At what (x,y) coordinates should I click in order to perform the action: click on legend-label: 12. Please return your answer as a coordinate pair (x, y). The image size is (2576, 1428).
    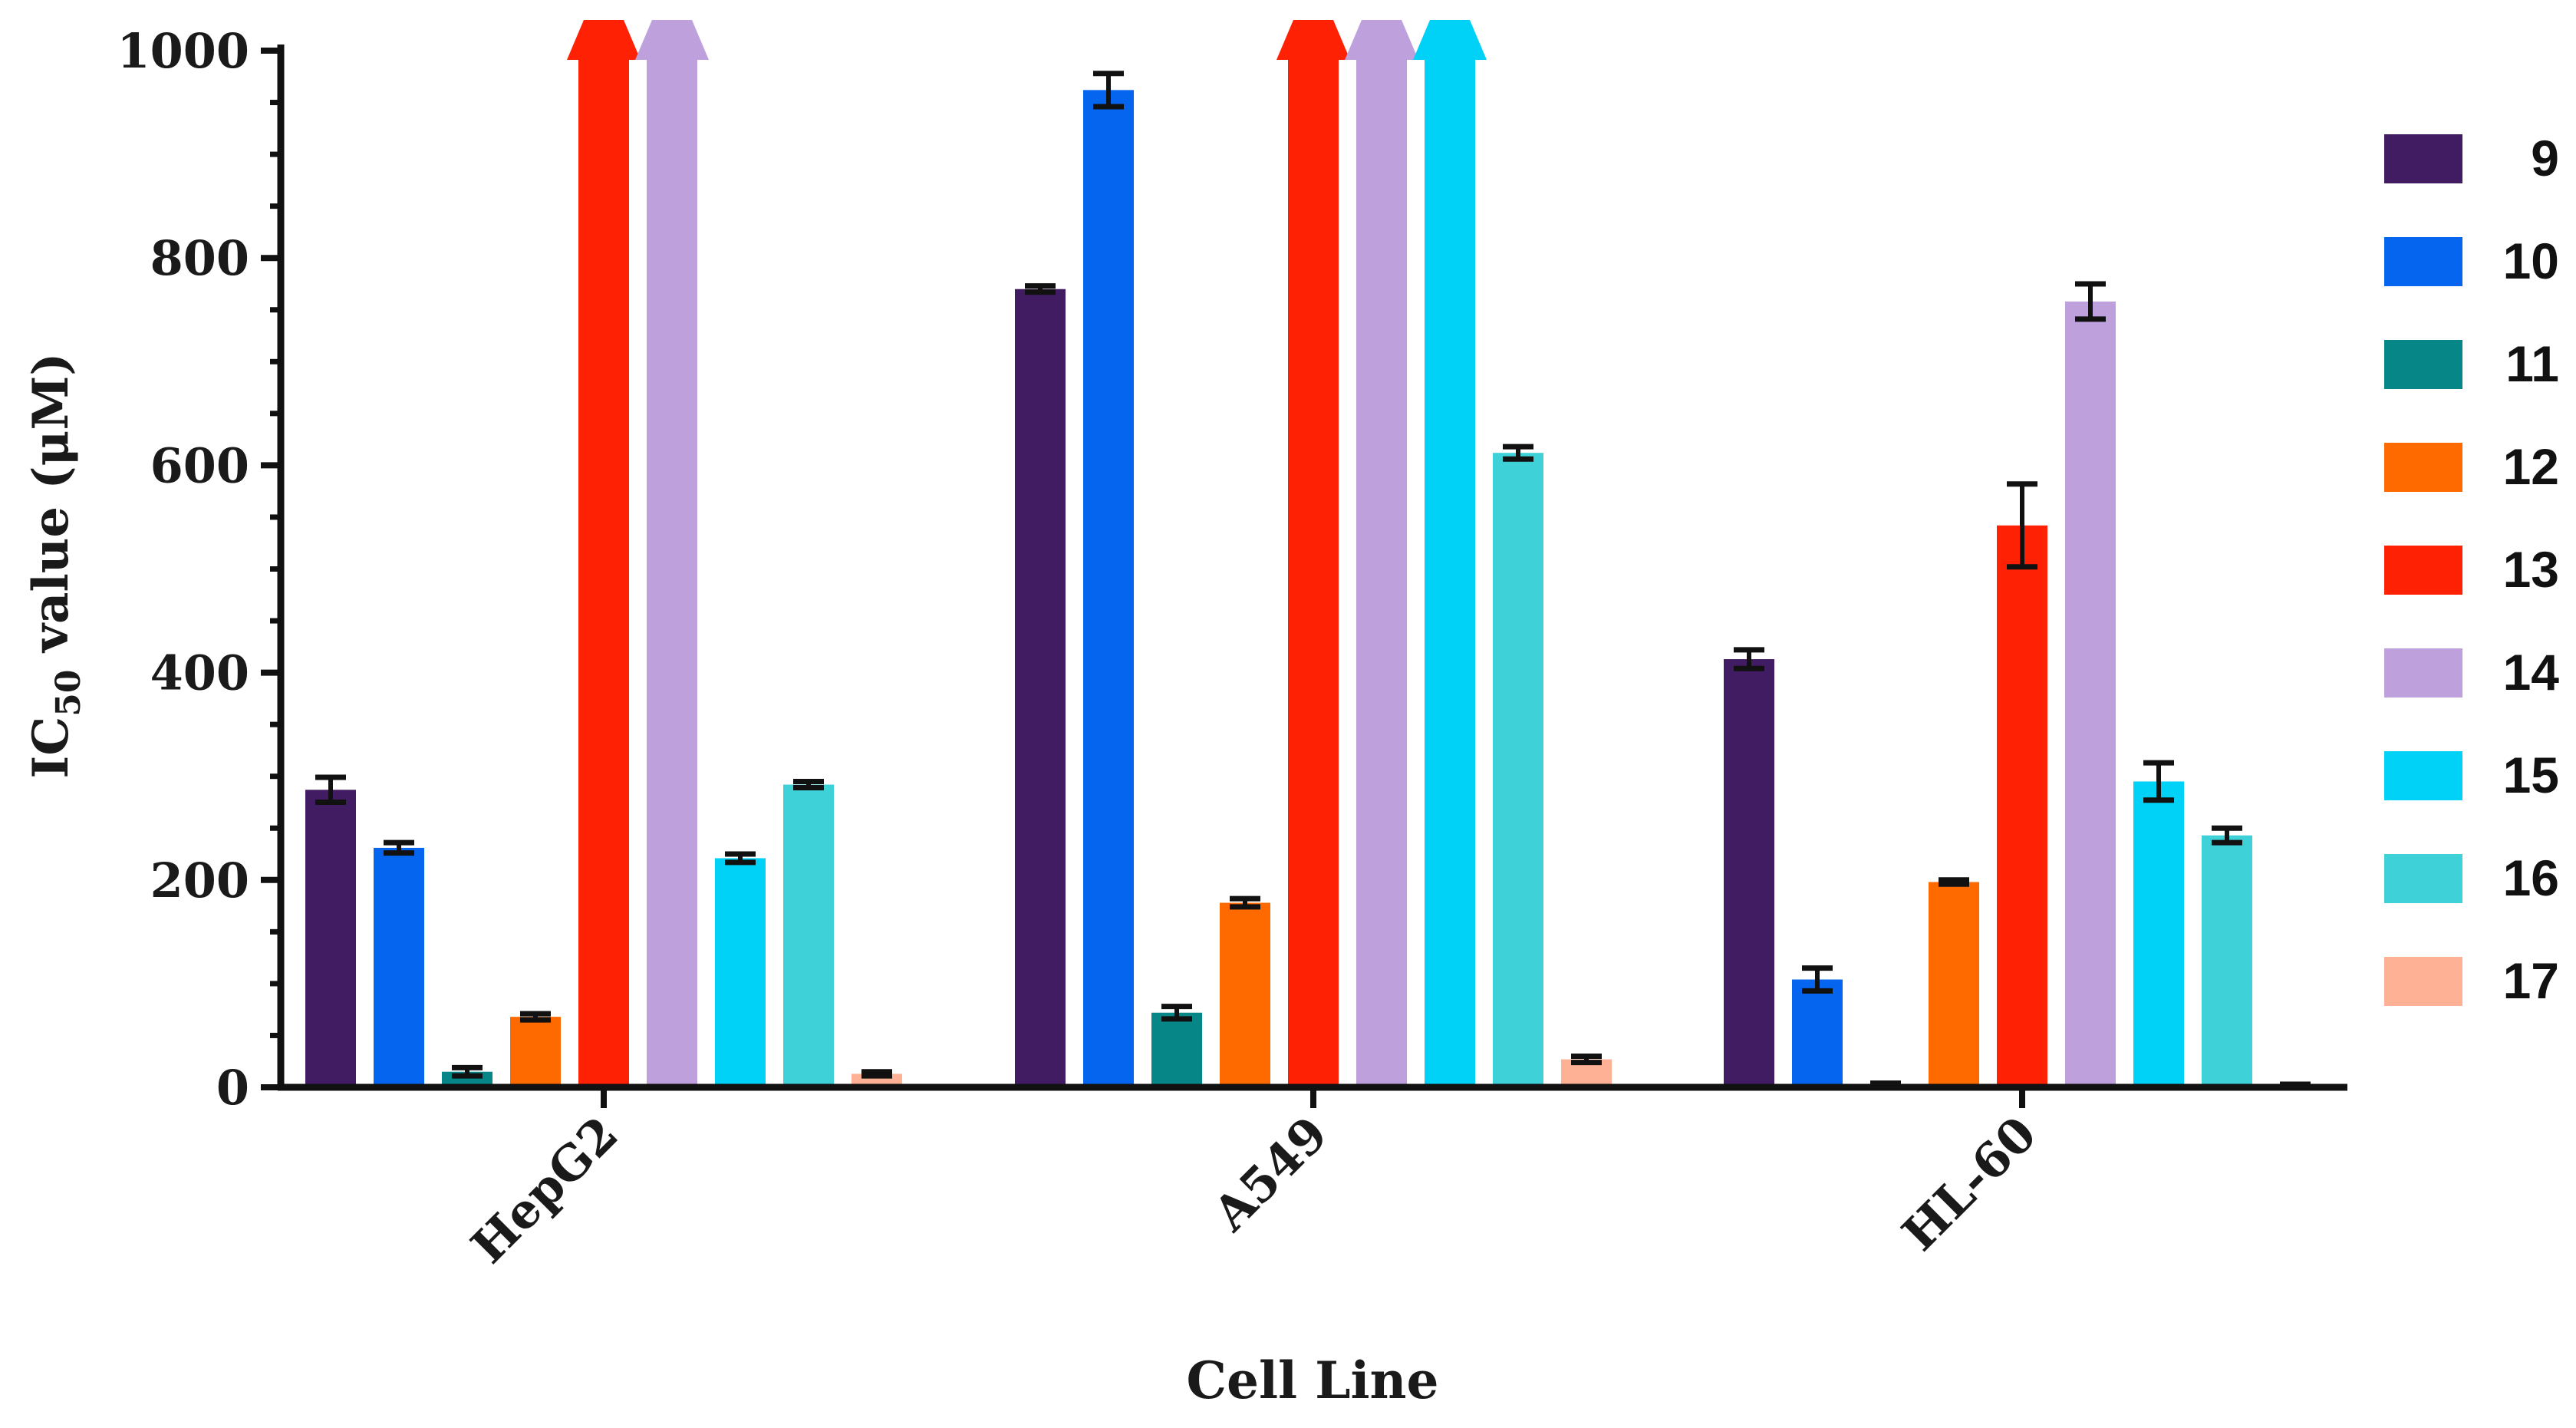
    Looking at the image, I should click on (2531, 467).